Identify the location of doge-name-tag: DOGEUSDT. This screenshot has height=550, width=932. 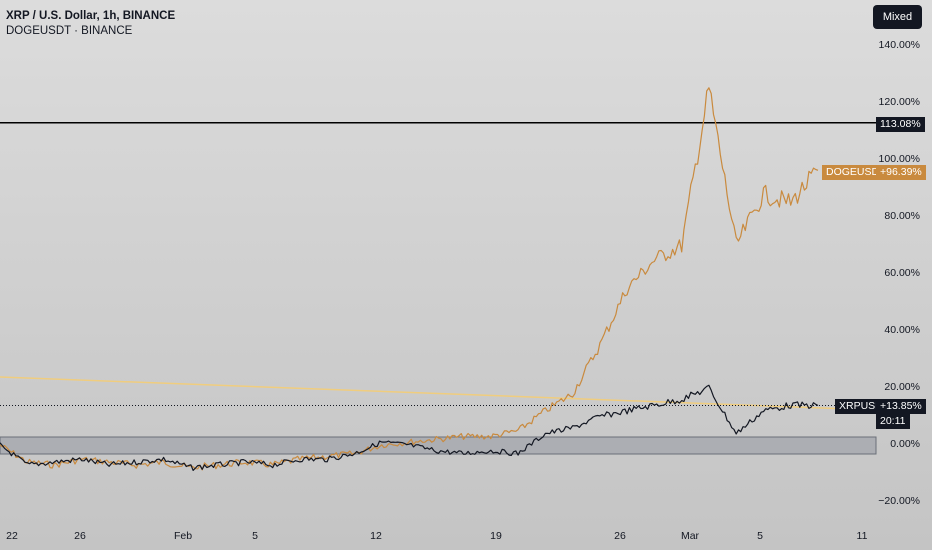
(856, 172).